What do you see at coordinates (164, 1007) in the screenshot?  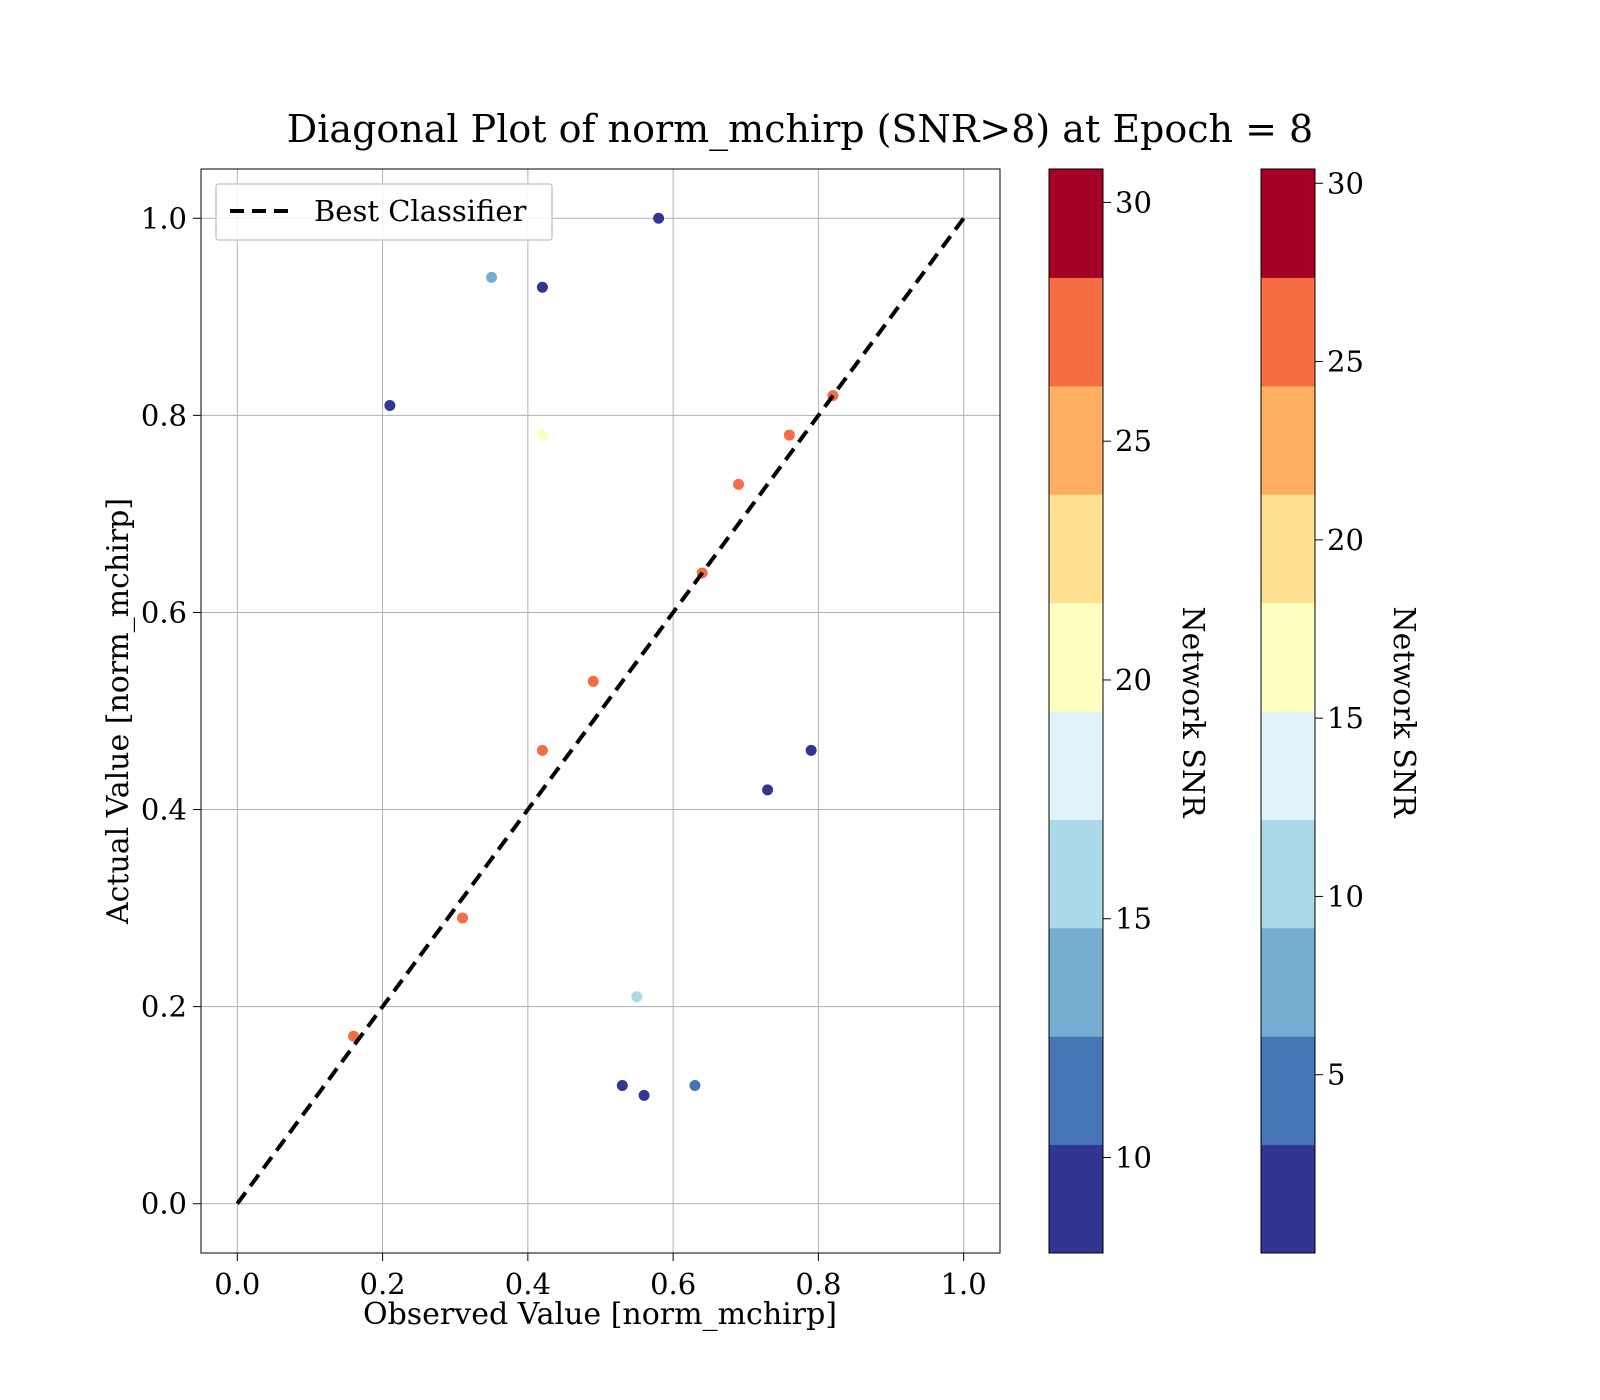 I see `y-tick-label: 0.2` at bounding box center [164, 1007].